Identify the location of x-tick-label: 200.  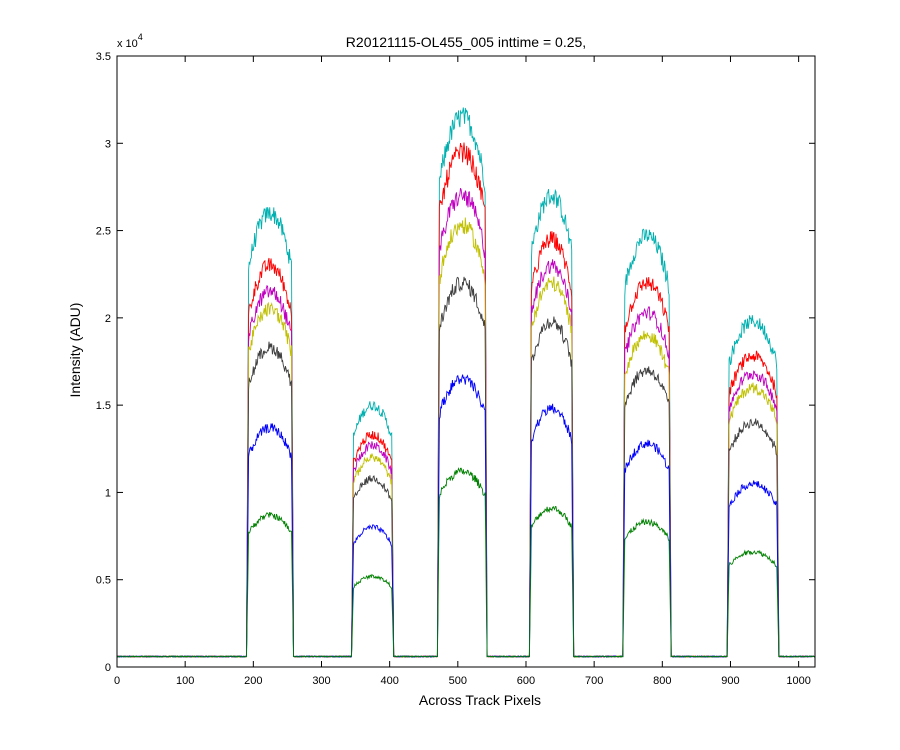
(253, 681).